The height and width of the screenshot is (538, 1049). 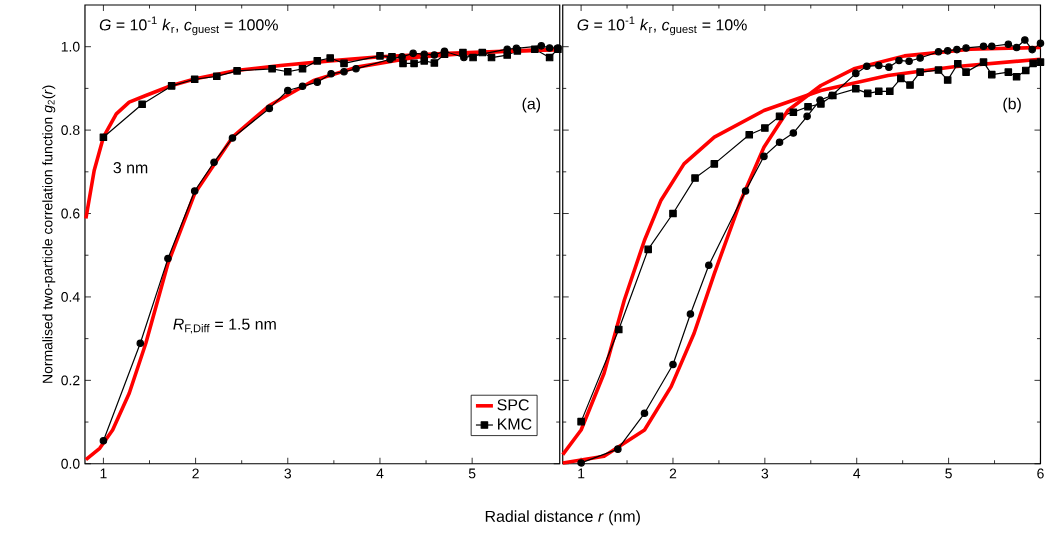 What do you see at coordinates (224, 326) in the screenshot?
I see `annotation: R$_{F,Diff}$ = 1.5 nm` at bounding box center [224, 326].